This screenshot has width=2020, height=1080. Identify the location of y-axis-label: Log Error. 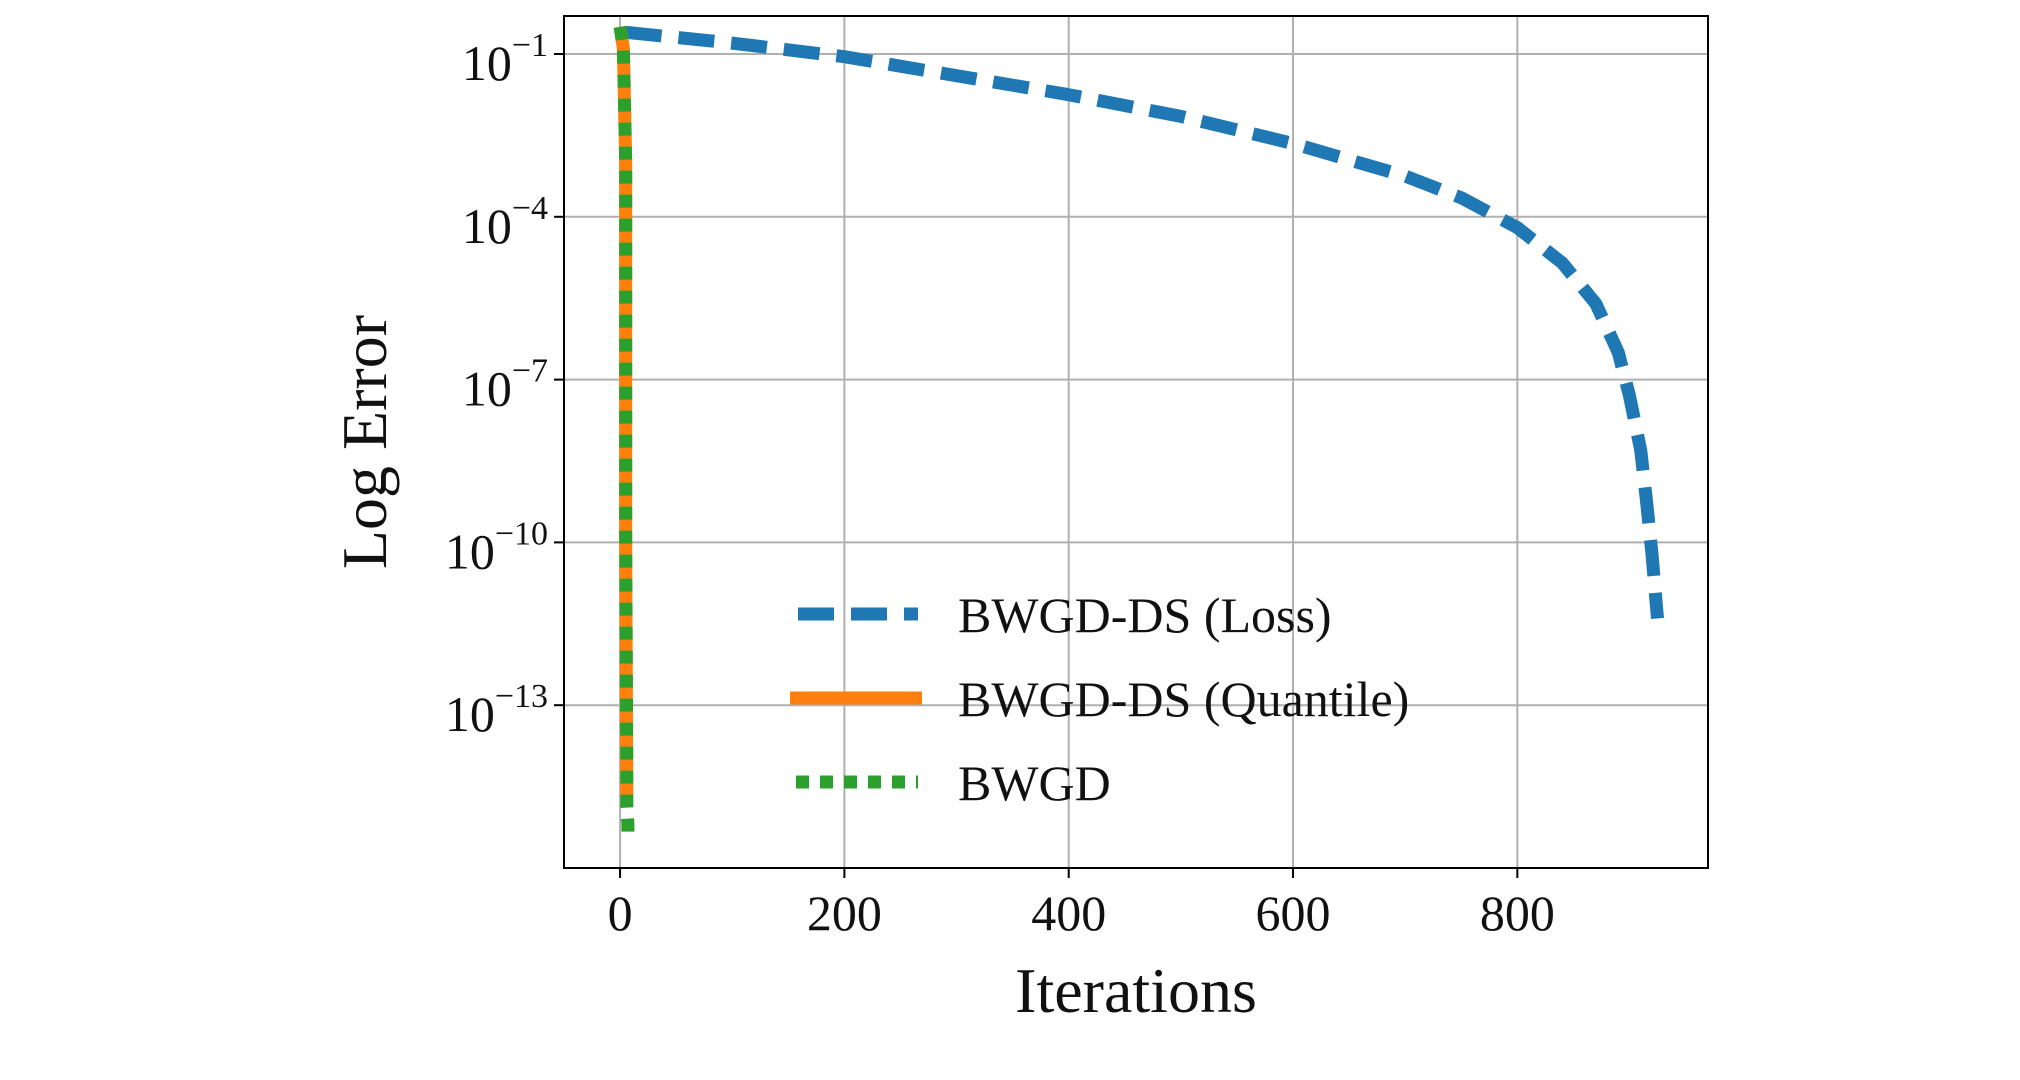
(364, 442).